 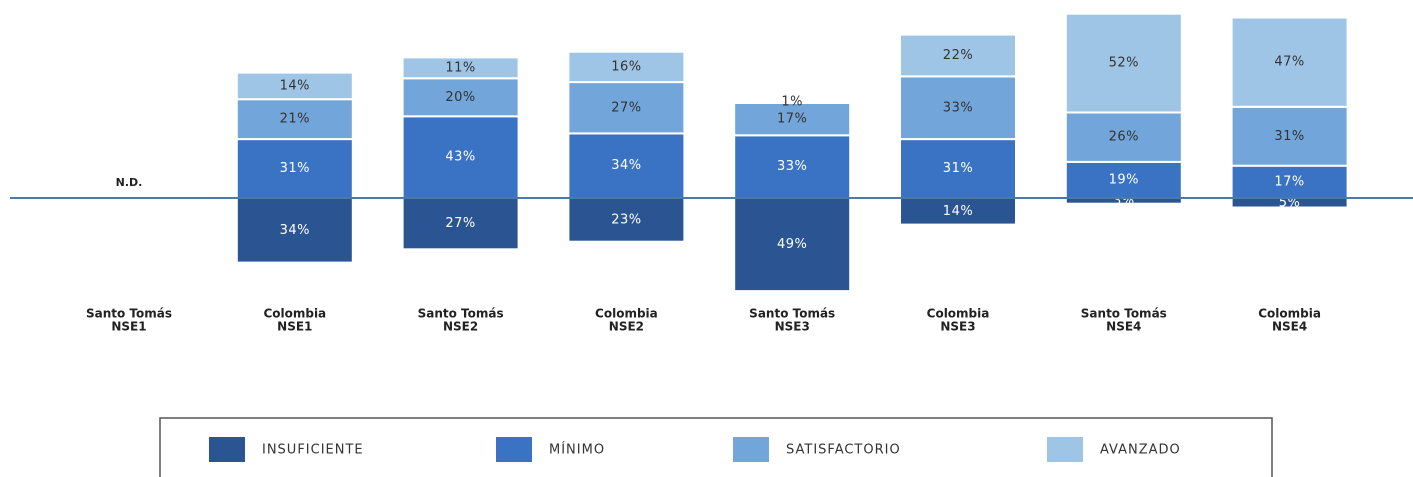 I want to click on value-label: 16%, so click(x=626, y=66).